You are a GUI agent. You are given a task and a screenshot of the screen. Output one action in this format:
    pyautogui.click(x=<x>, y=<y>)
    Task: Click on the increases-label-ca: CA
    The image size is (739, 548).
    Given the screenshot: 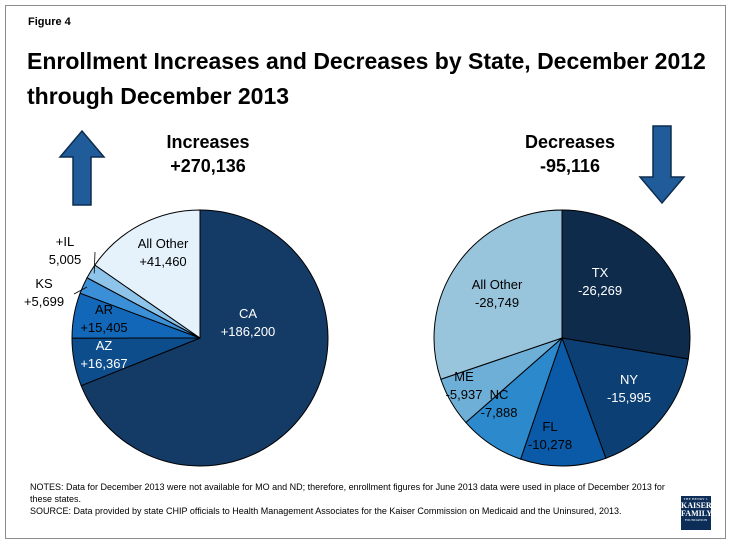 What is the action you would take?
    pyautogui.click(x=248, y=313)
    